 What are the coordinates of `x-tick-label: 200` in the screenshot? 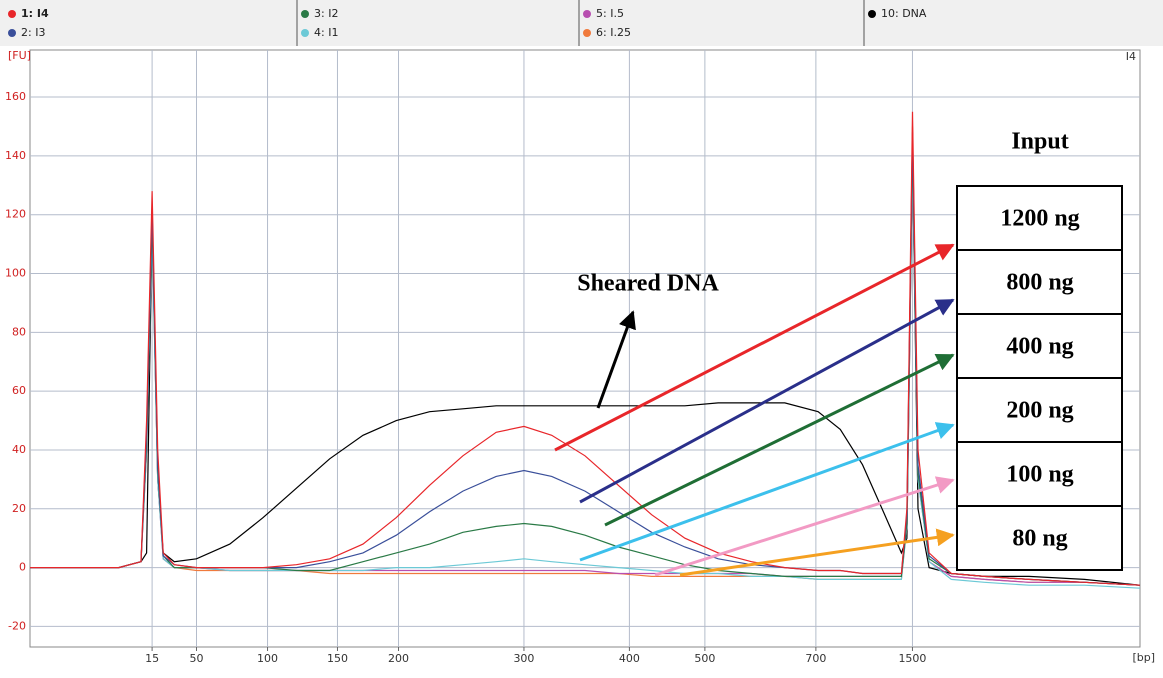 It's located at (398, 658).